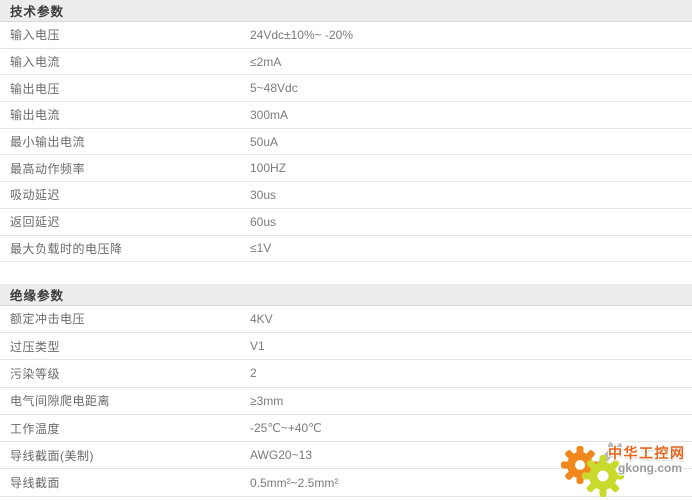 The image size is (692, 500). Describe the element at coordinates (603, 476) in the screenshot. I see `gear-icon-green` at that location.